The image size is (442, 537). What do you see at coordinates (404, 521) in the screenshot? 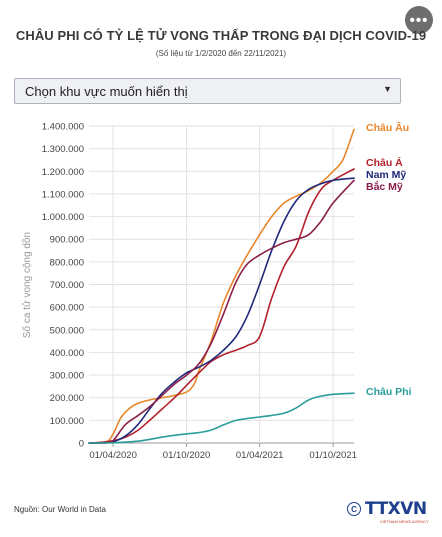
I see `logo-subtext: VIETNAM NEWS AGENCY` at bounding box center [404, 521].